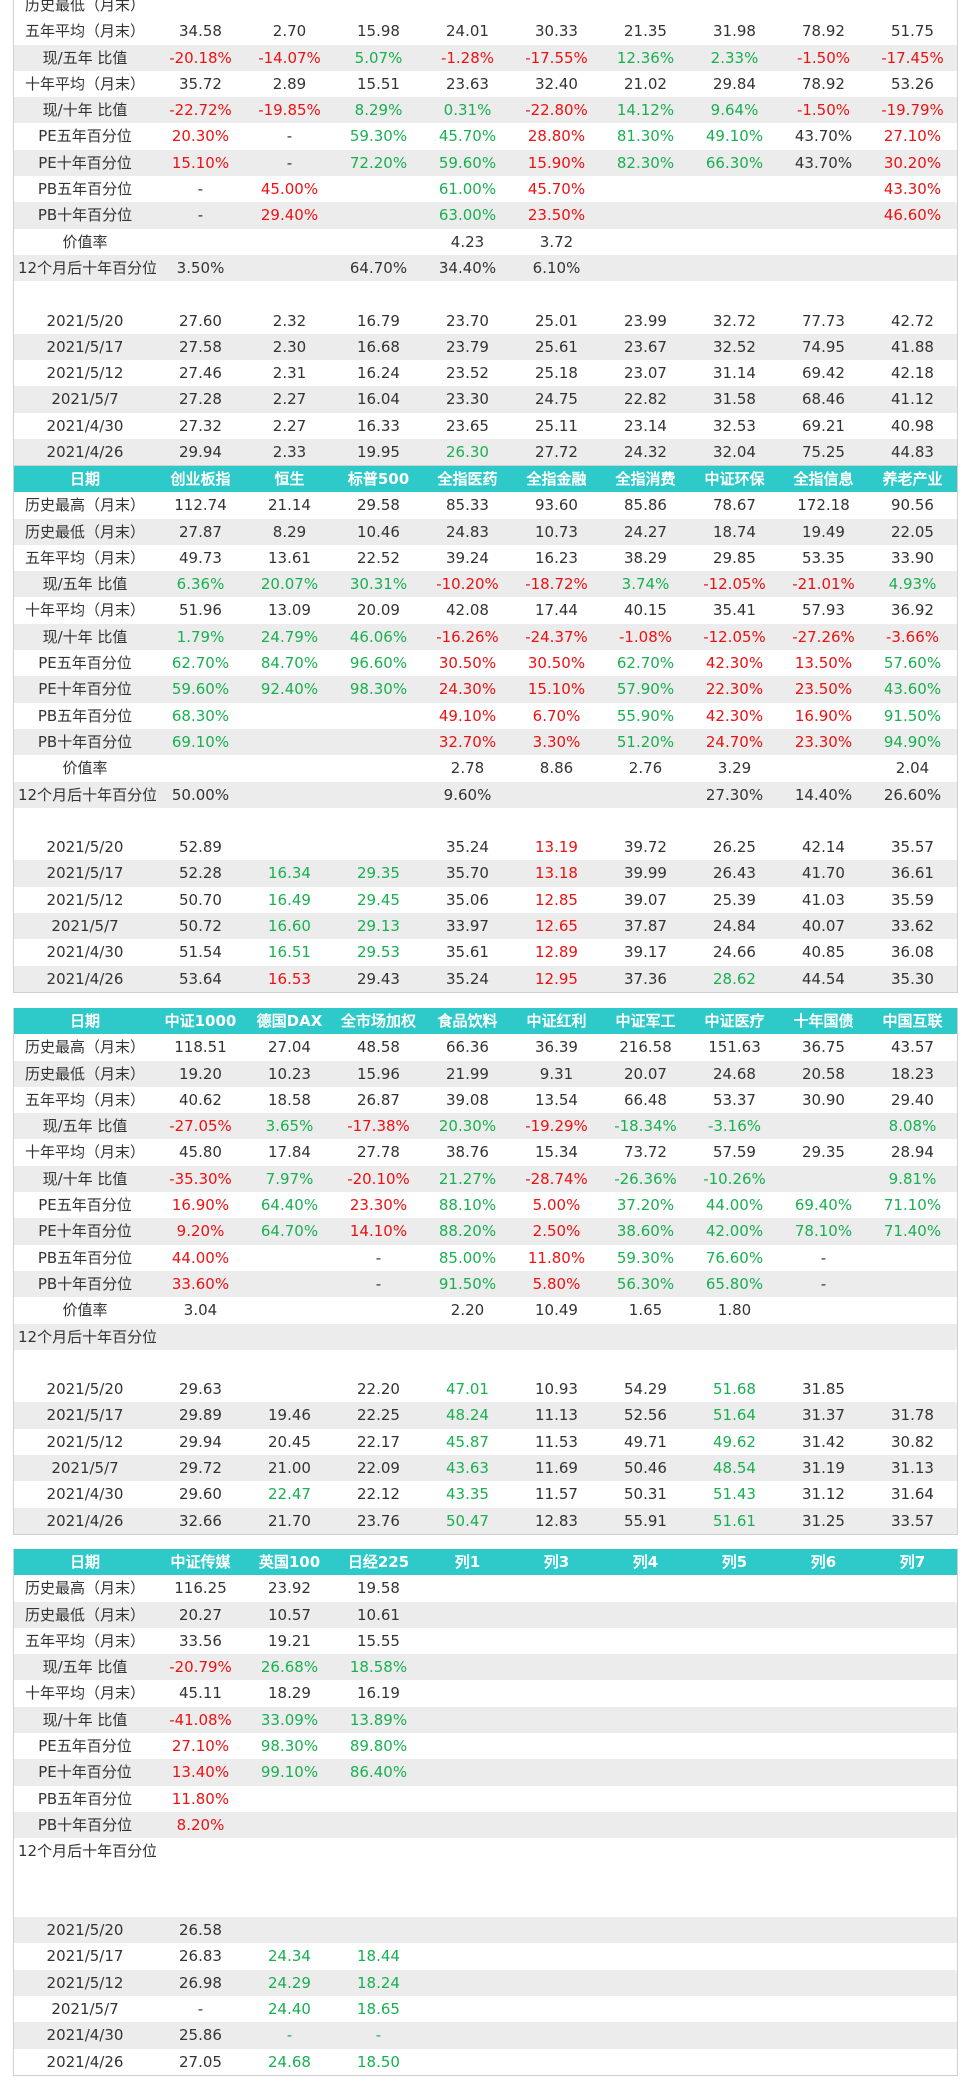 The width and height of the screenshot is (979, 2082). I want to click on table-cell: 42.30%, so click(734, 715).